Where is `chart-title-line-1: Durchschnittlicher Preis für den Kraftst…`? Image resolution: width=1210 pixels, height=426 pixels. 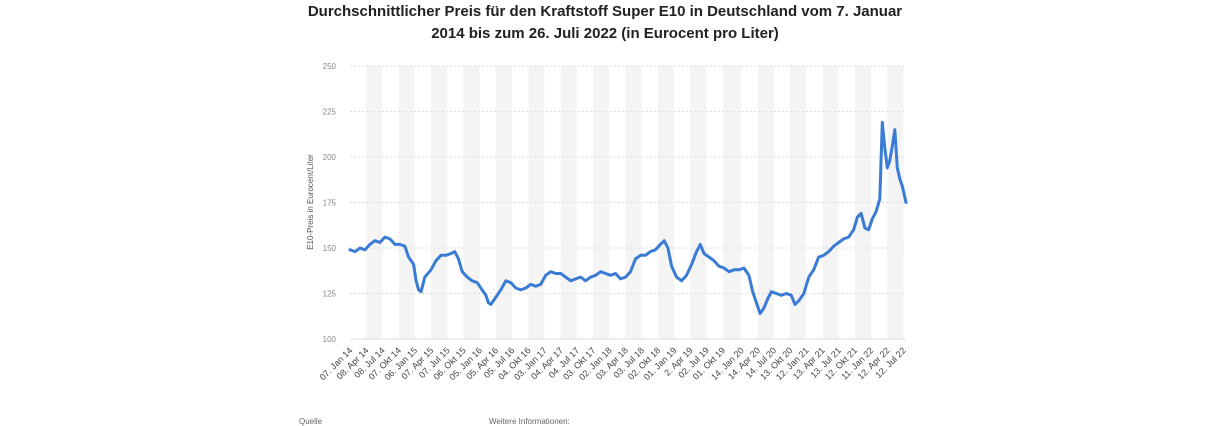
chart-title-line-1: Durchschnittlicher Preis für den Kraftst… is located at coordinates (605, 11).